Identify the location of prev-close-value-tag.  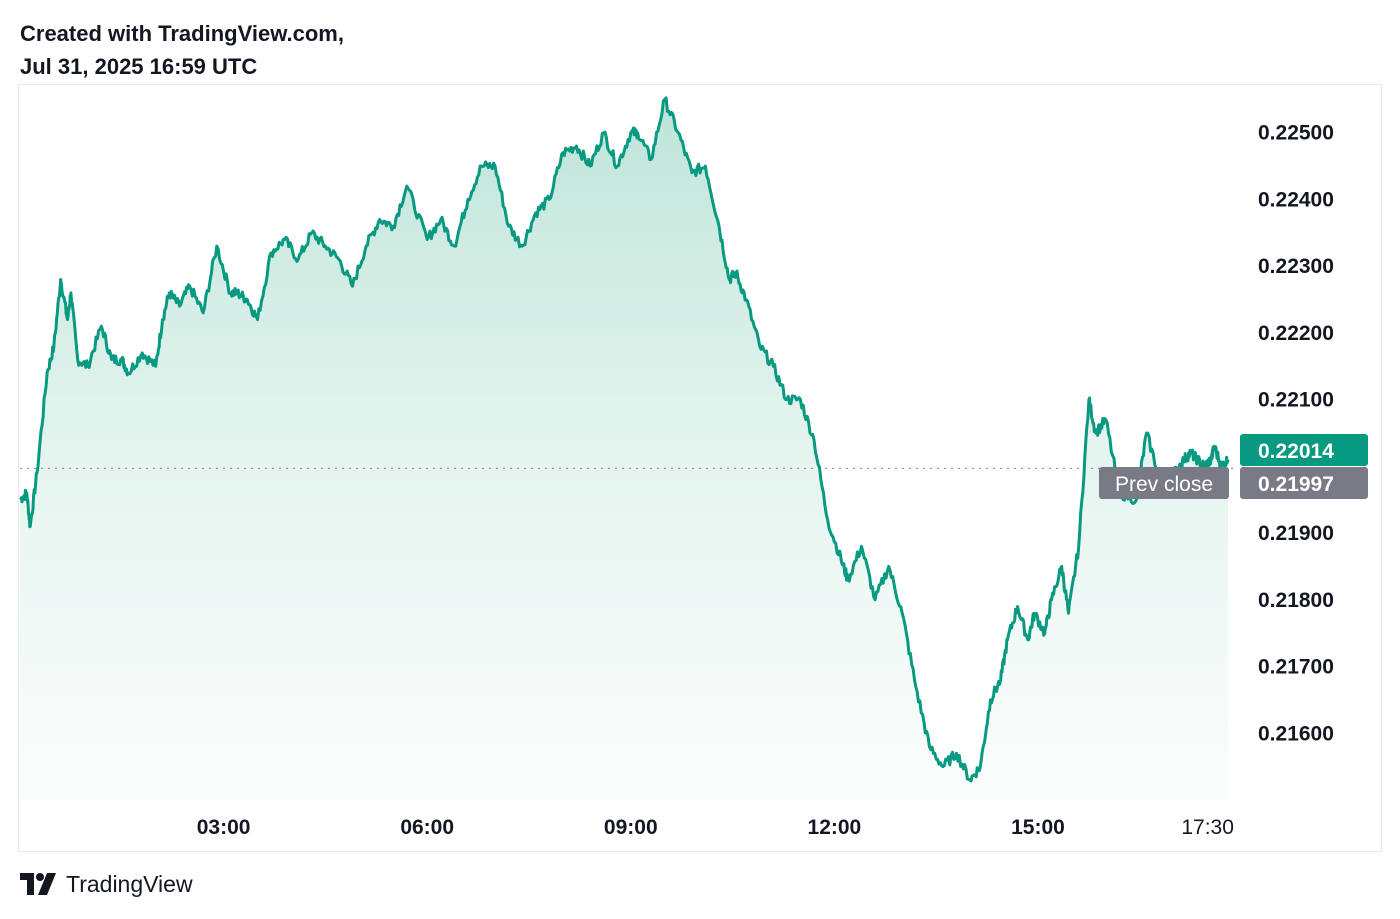
(1304, 483).